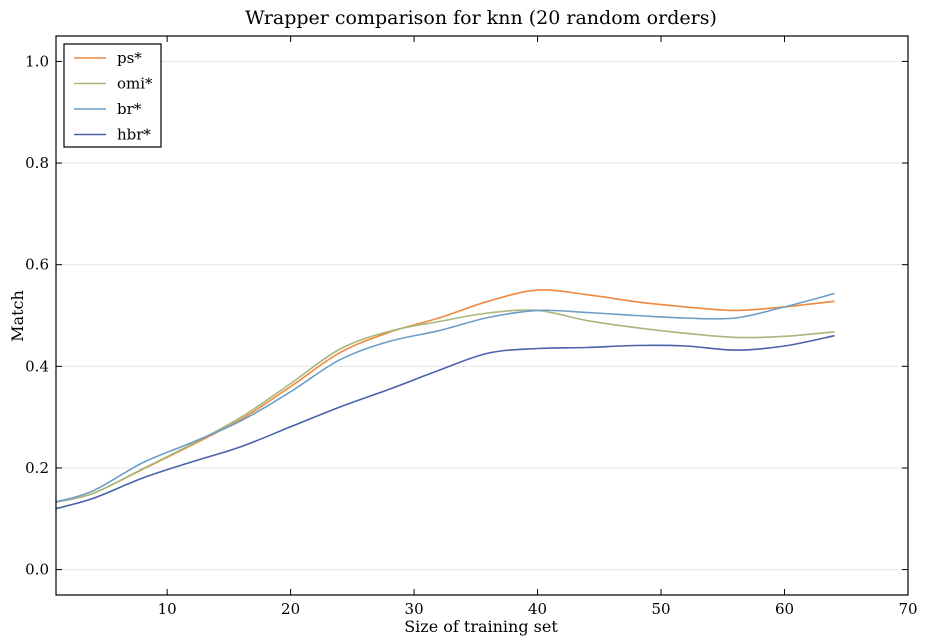 The width and height of the screenshot is (926, 644). What do you see at coordinates (135, 84) in the screenshot?
I see `legend-label: omi*` at bounding box center [135, 84].